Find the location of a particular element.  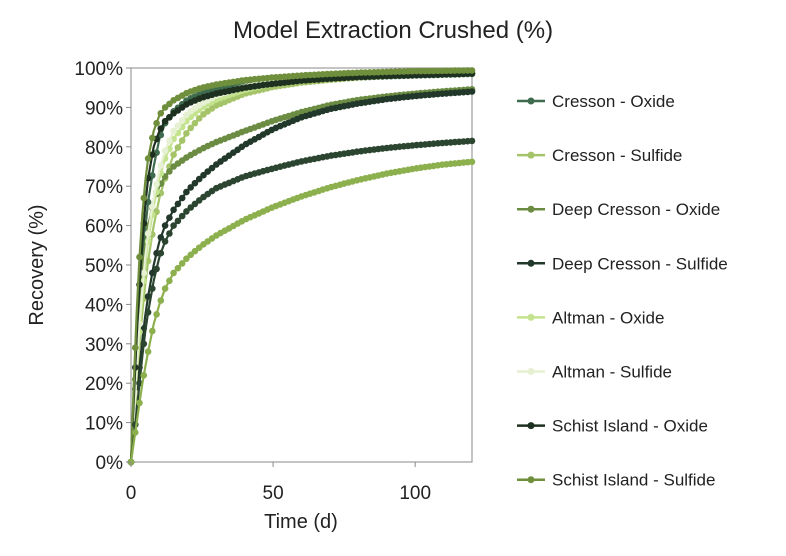

y-tick-label: 90% is located at coordinates (104, 108).